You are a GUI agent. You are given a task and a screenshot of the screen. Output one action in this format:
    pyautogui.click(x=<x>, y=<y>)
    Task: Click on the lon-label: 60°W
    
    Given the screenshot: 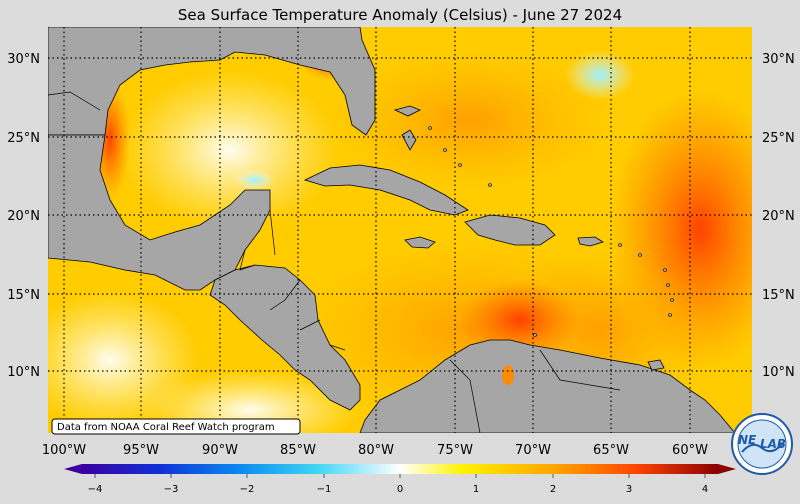 What is the action you would take?
    pyautogui.click(x=690, y=450)
    